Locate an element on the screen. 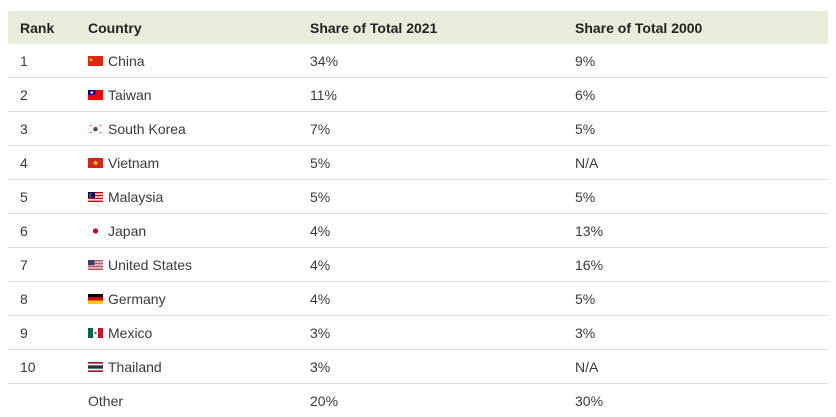 The height and width of the screenshot is (417, 836). rank-cell: 10 is located at coordinates (42, 367).